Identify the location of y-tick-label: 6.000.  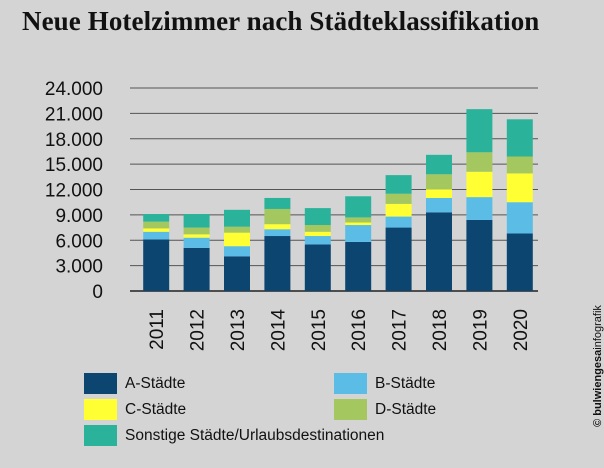
(79, 241).